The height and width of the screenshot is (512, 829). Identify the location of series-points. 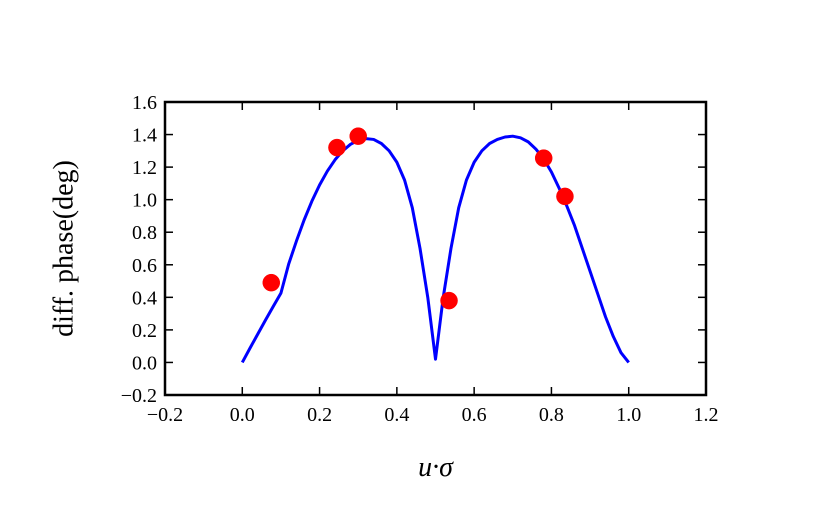
(418, 218).